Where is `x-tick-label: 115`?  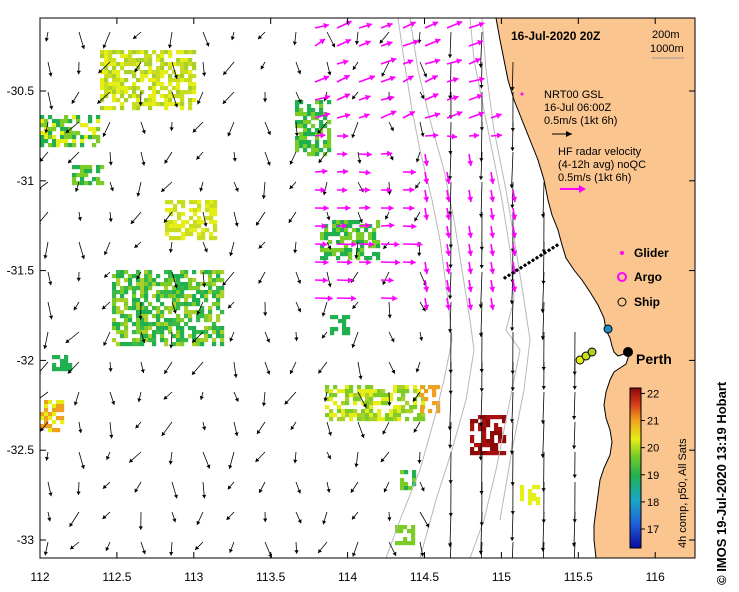
x-tick-label: 115 is located at coordinates (501, 577).